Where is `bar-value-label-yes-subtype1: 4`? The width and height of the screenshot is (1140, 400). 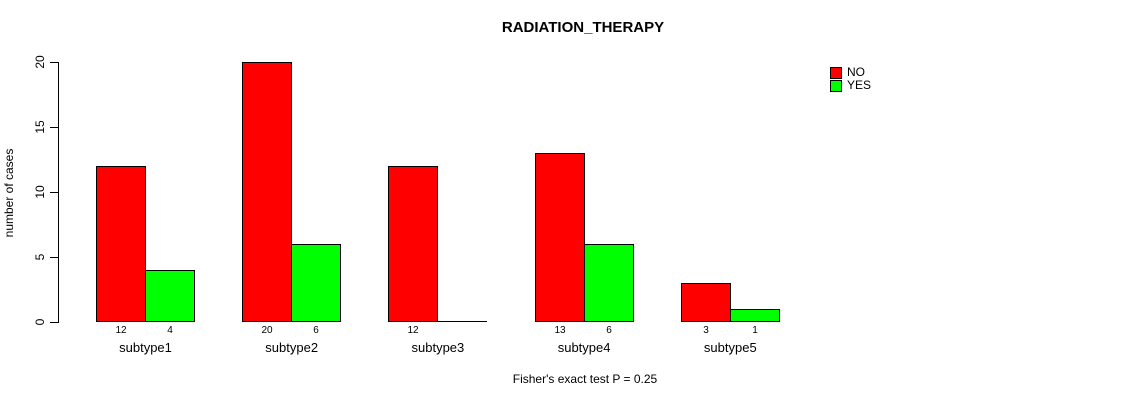 bar-value-label-yes-subtype1: 4 is located at coordinates (170, 330).